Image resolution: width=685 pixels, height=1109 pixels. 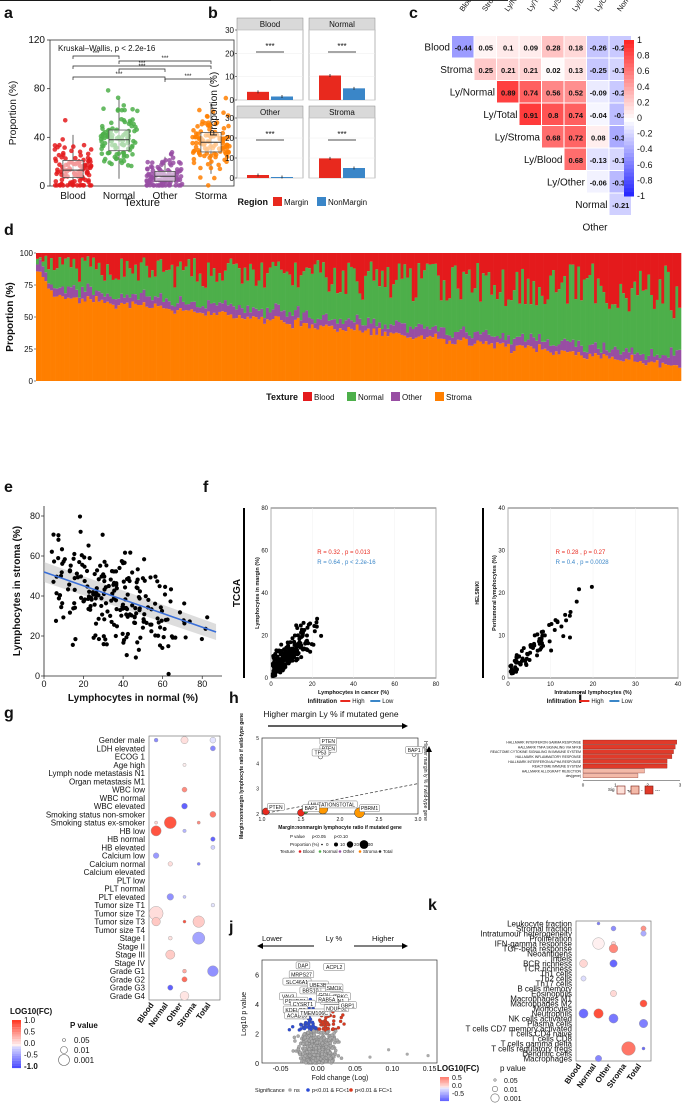 What do you see at coordinates (554, 984) in the screenshot?
I see `panel-k-row-label: Th17 cells` at bounding box center [554, 984].